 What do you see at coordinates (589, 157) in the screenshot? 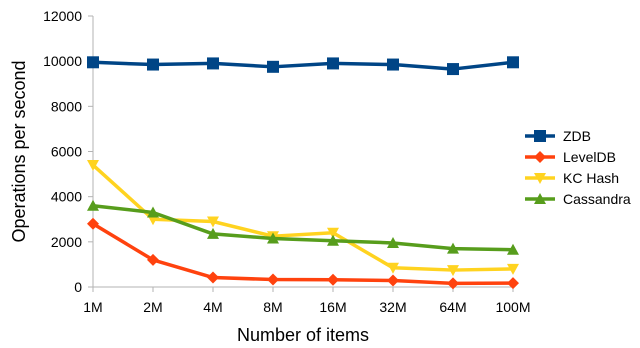
I see `legend-label: LevelDB` at bounding box center [589, 157].